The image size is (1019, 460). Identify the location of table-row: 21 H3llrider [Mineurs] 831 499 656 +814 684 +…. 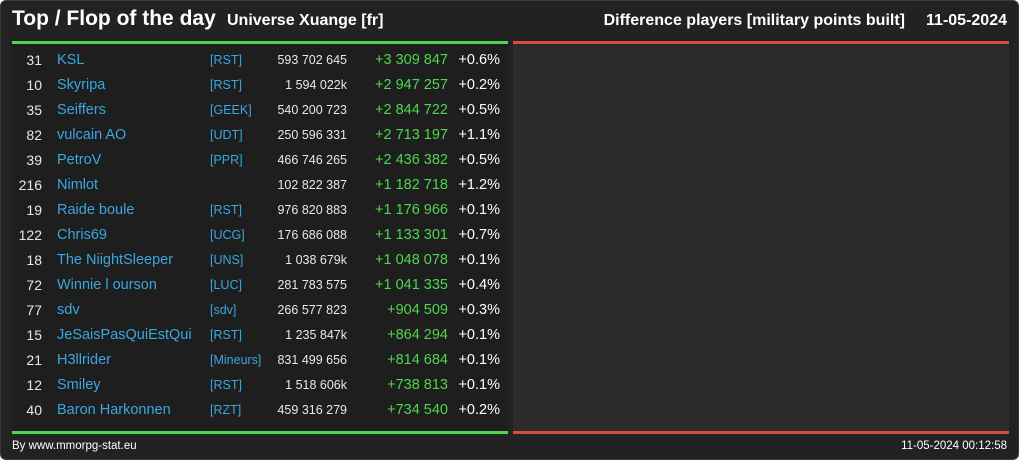
(260, 360).